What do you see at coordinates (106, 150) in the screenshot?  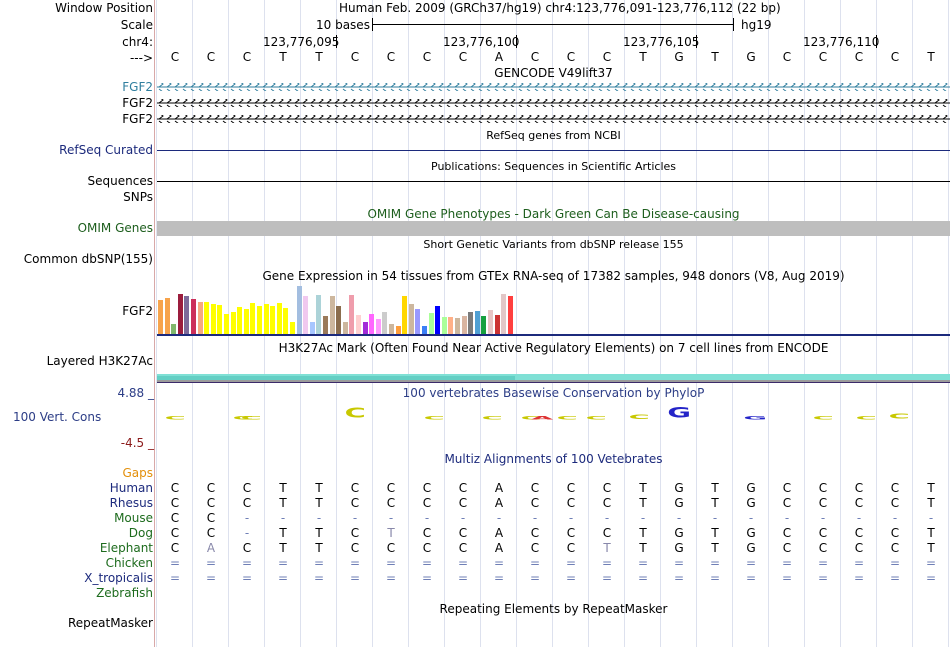 I see `refseq-label: RefSeq Curated` at bounding box center [106, 150].